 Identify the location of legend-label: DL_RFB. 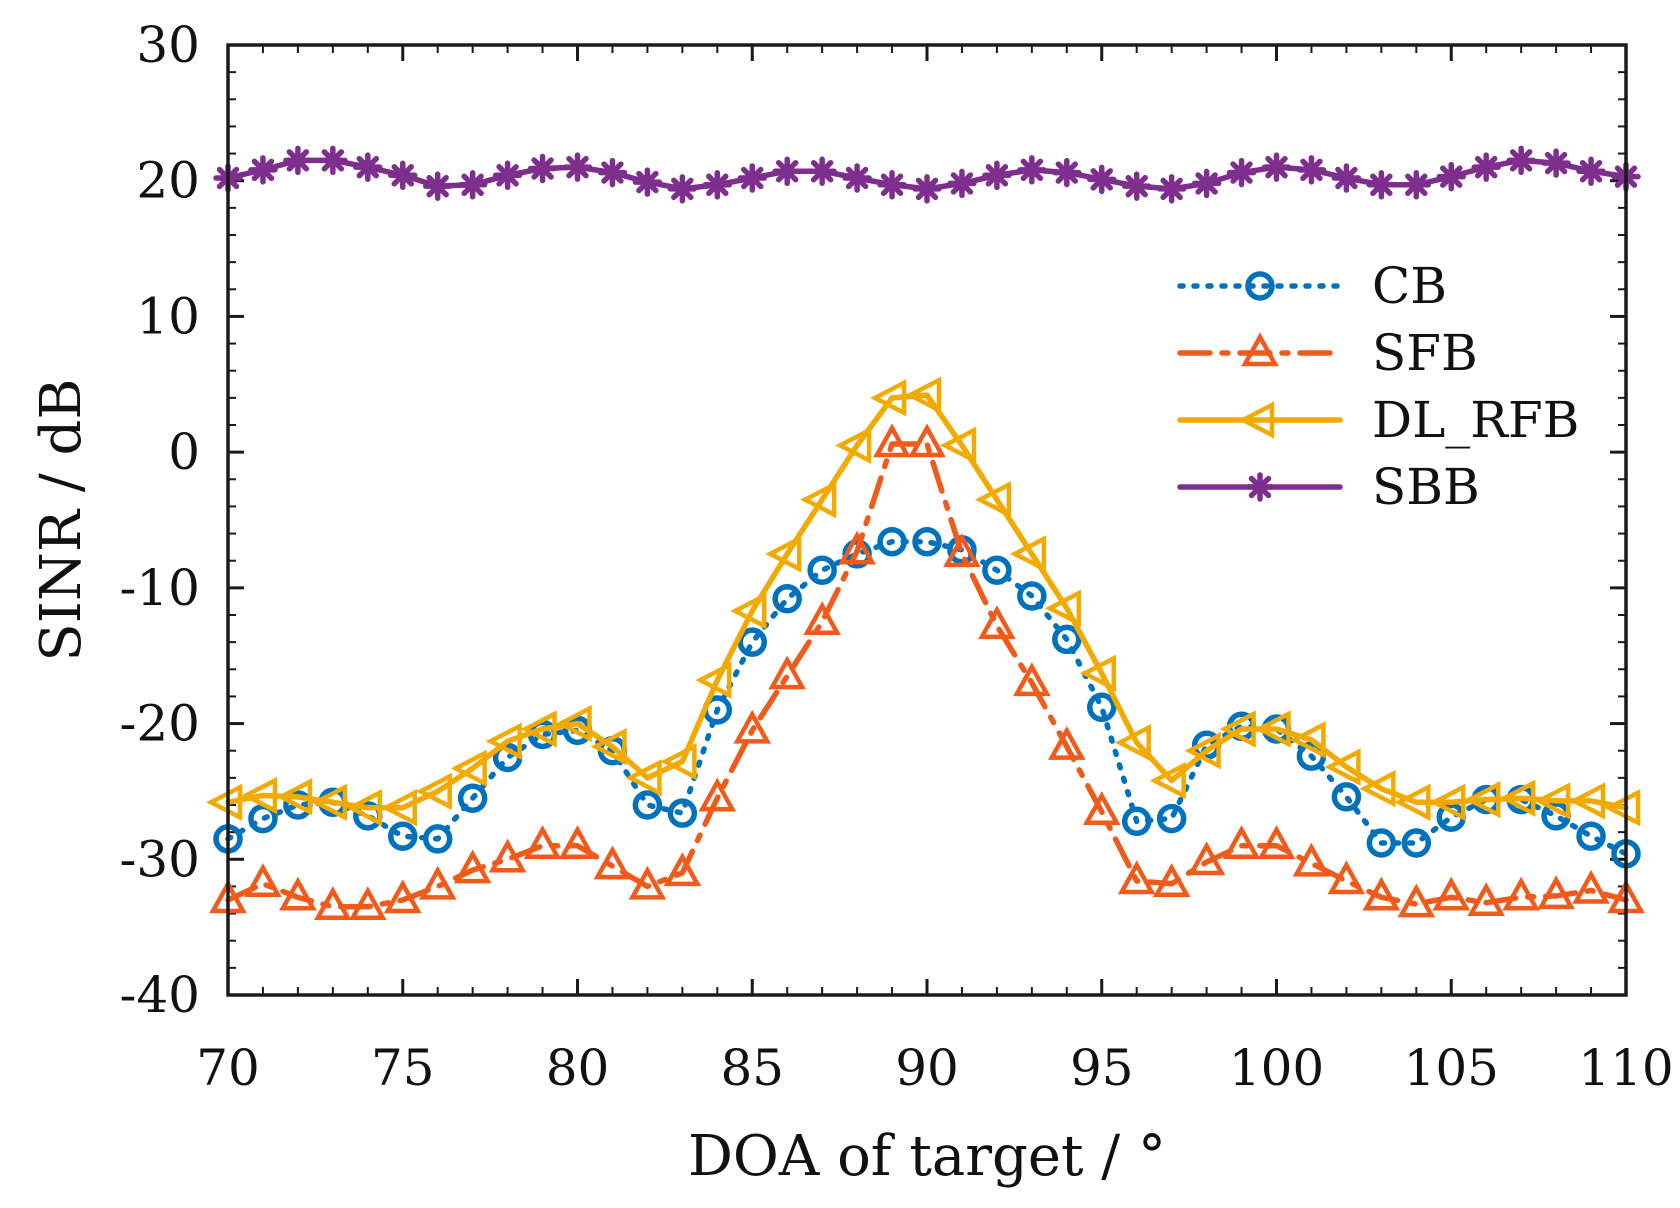
(1475, 420).